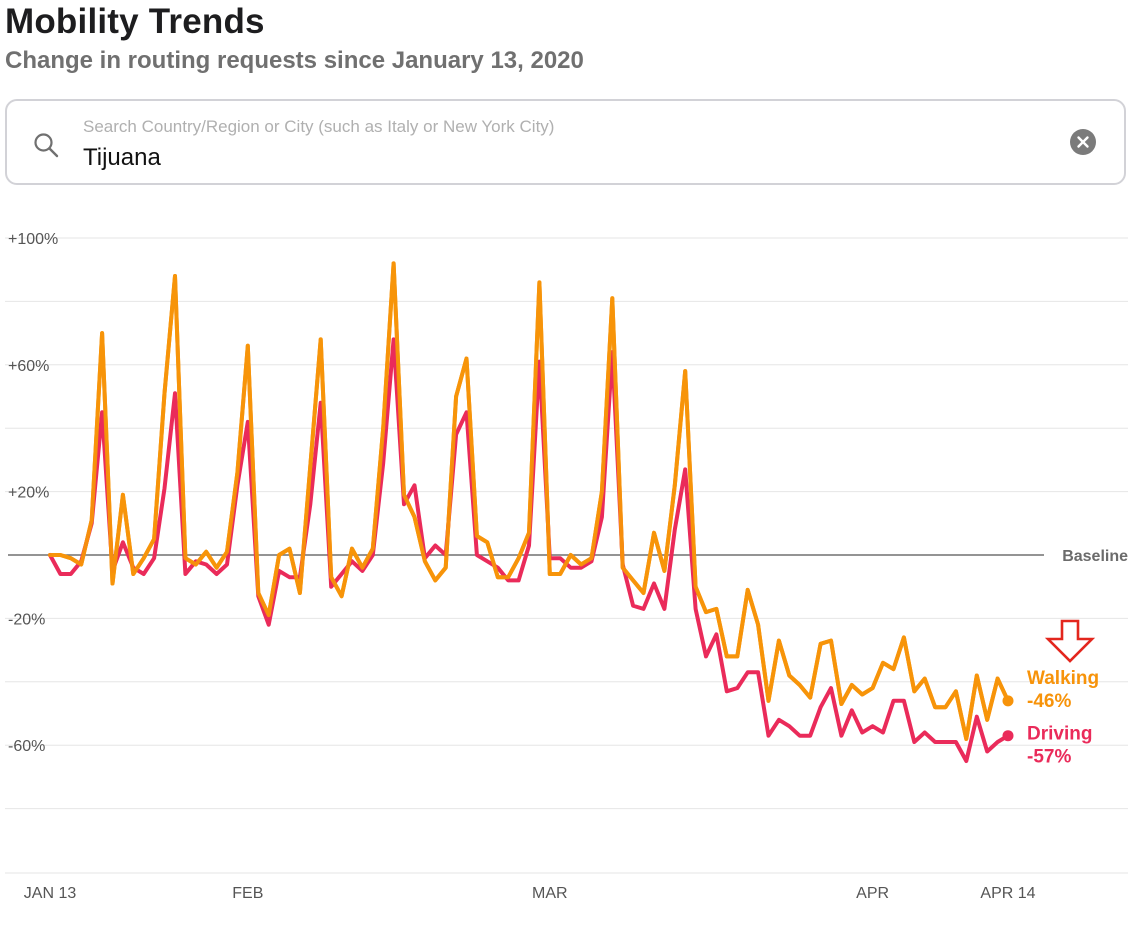 The height and width of the screenshot is (933, 1146). What do you see at coordinates (1007, 893) in the screenshot?
I see `x-tick-label: APR 14` at bounding box center [1007, 893].